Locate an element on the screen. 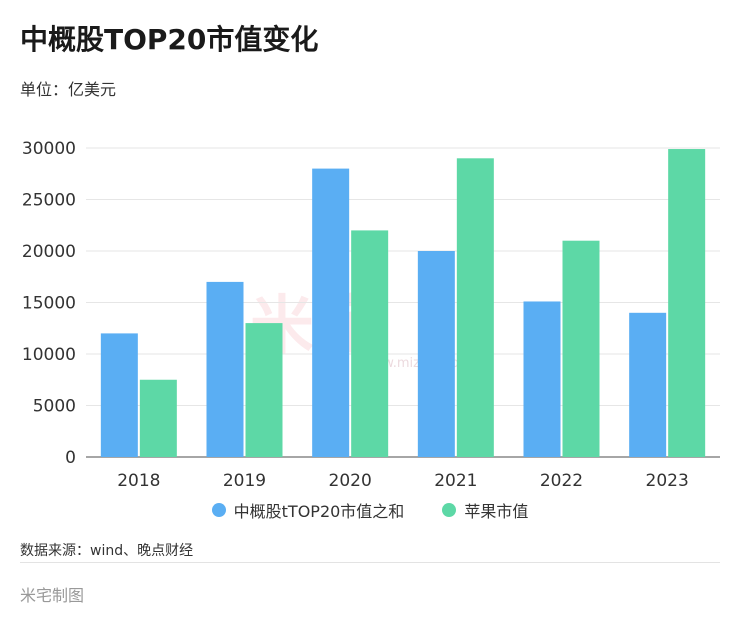 This screenshot has width=740, height=629. legend: 中概股tTOP20市值之和 苹果市值 is located at coordinates (370, 510).